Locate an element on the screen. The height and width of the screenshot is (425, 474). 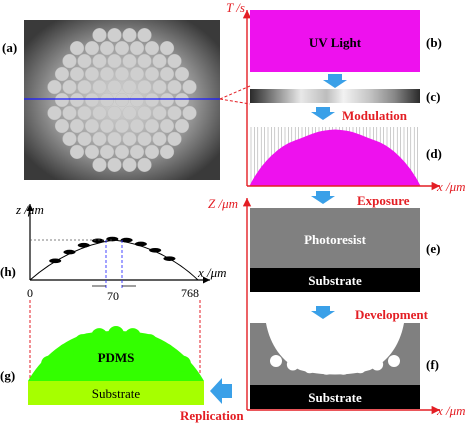
z-axis-ef-label: Z /μm is located at coordinates (223, 203).